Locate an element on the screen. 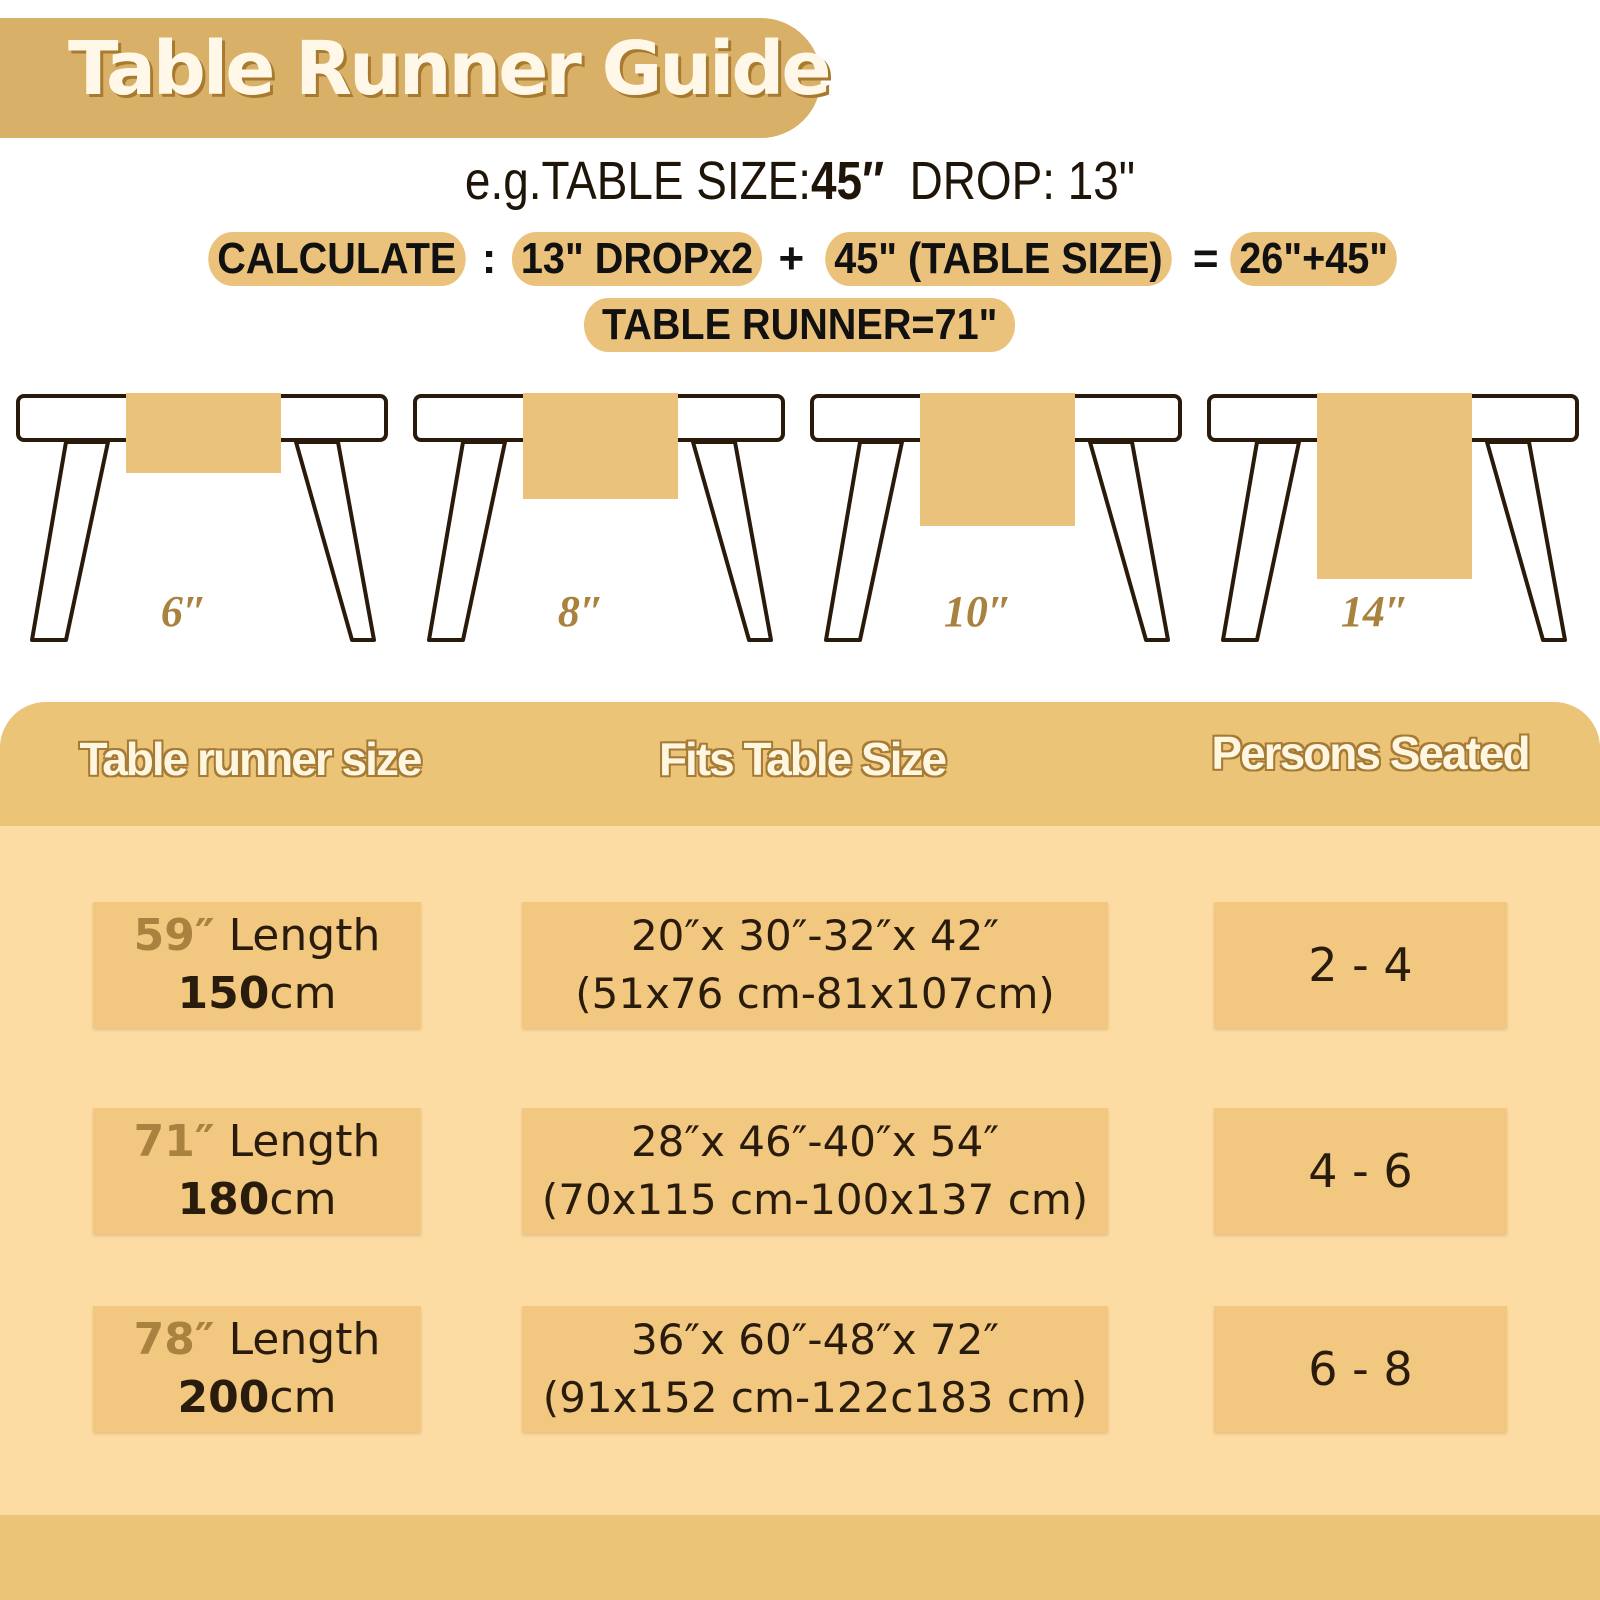 This screenshot has width=1600, height=1600. calc-table-term: 45" (TABLE SIZE) is located at coordinates (998, 259).